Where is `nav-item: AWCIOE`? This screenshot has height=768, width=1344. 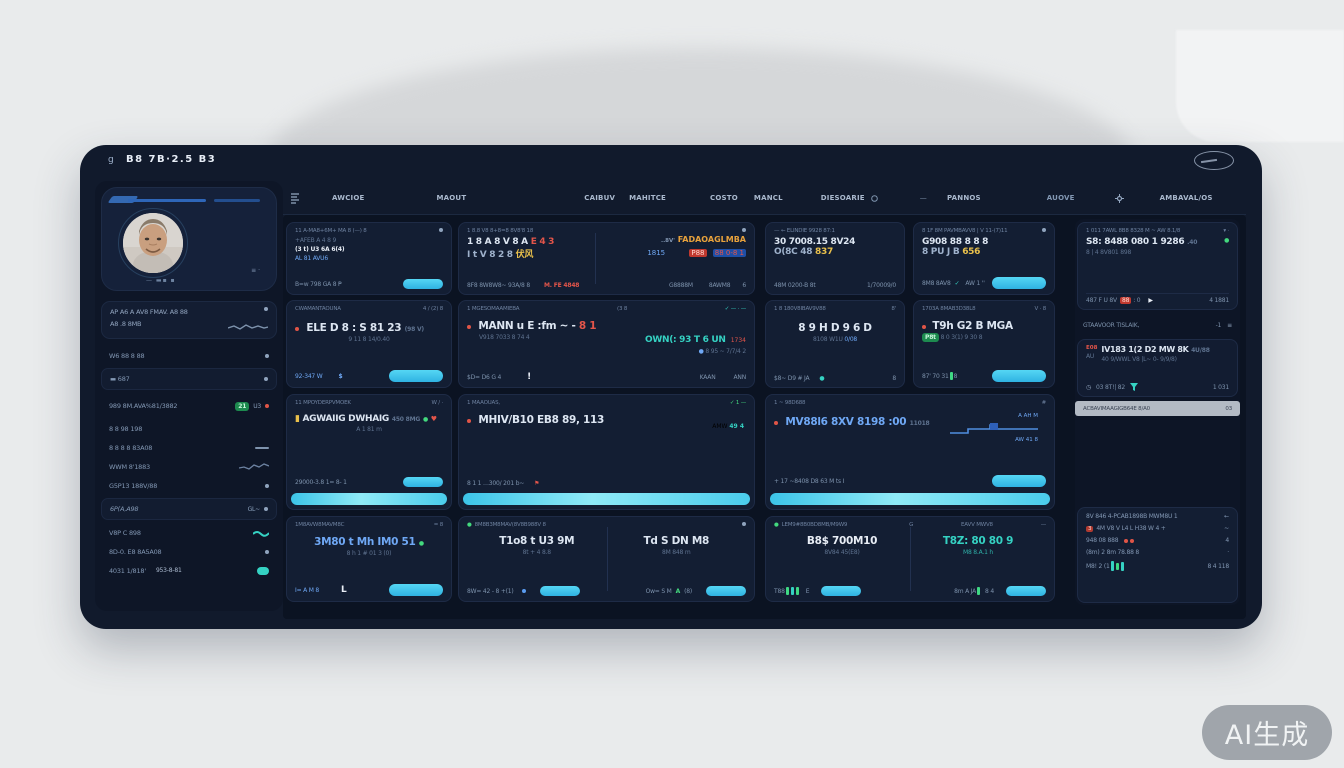 nav-item: AWCIOE is located at coordinates (348, 198).